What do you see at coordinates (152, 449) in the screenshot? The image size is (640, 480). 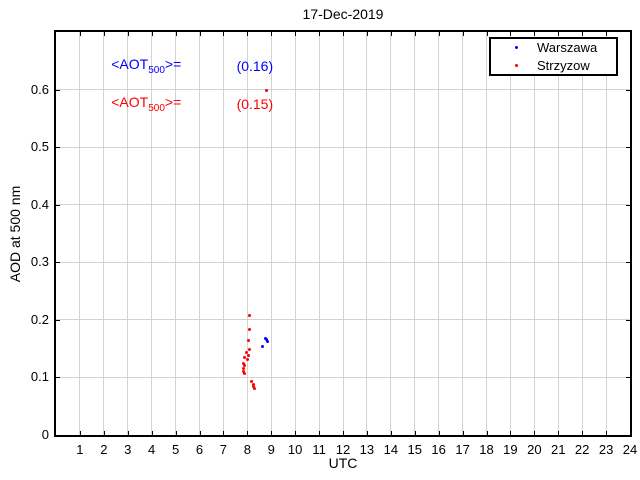 I see `x-tick-label: 4` at bounding box center [152, 449].